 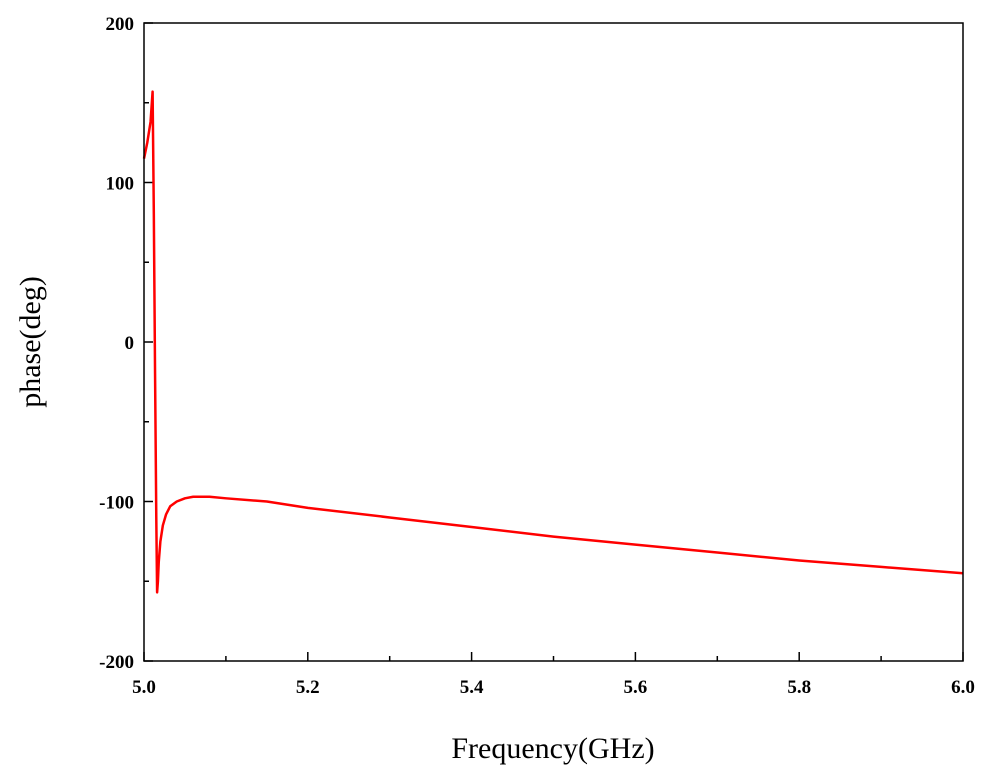 What do you see at coordinates (636, 687) in the screenshot?
I see `x-tick-label: 5.6` at bounding box center [636, 687].